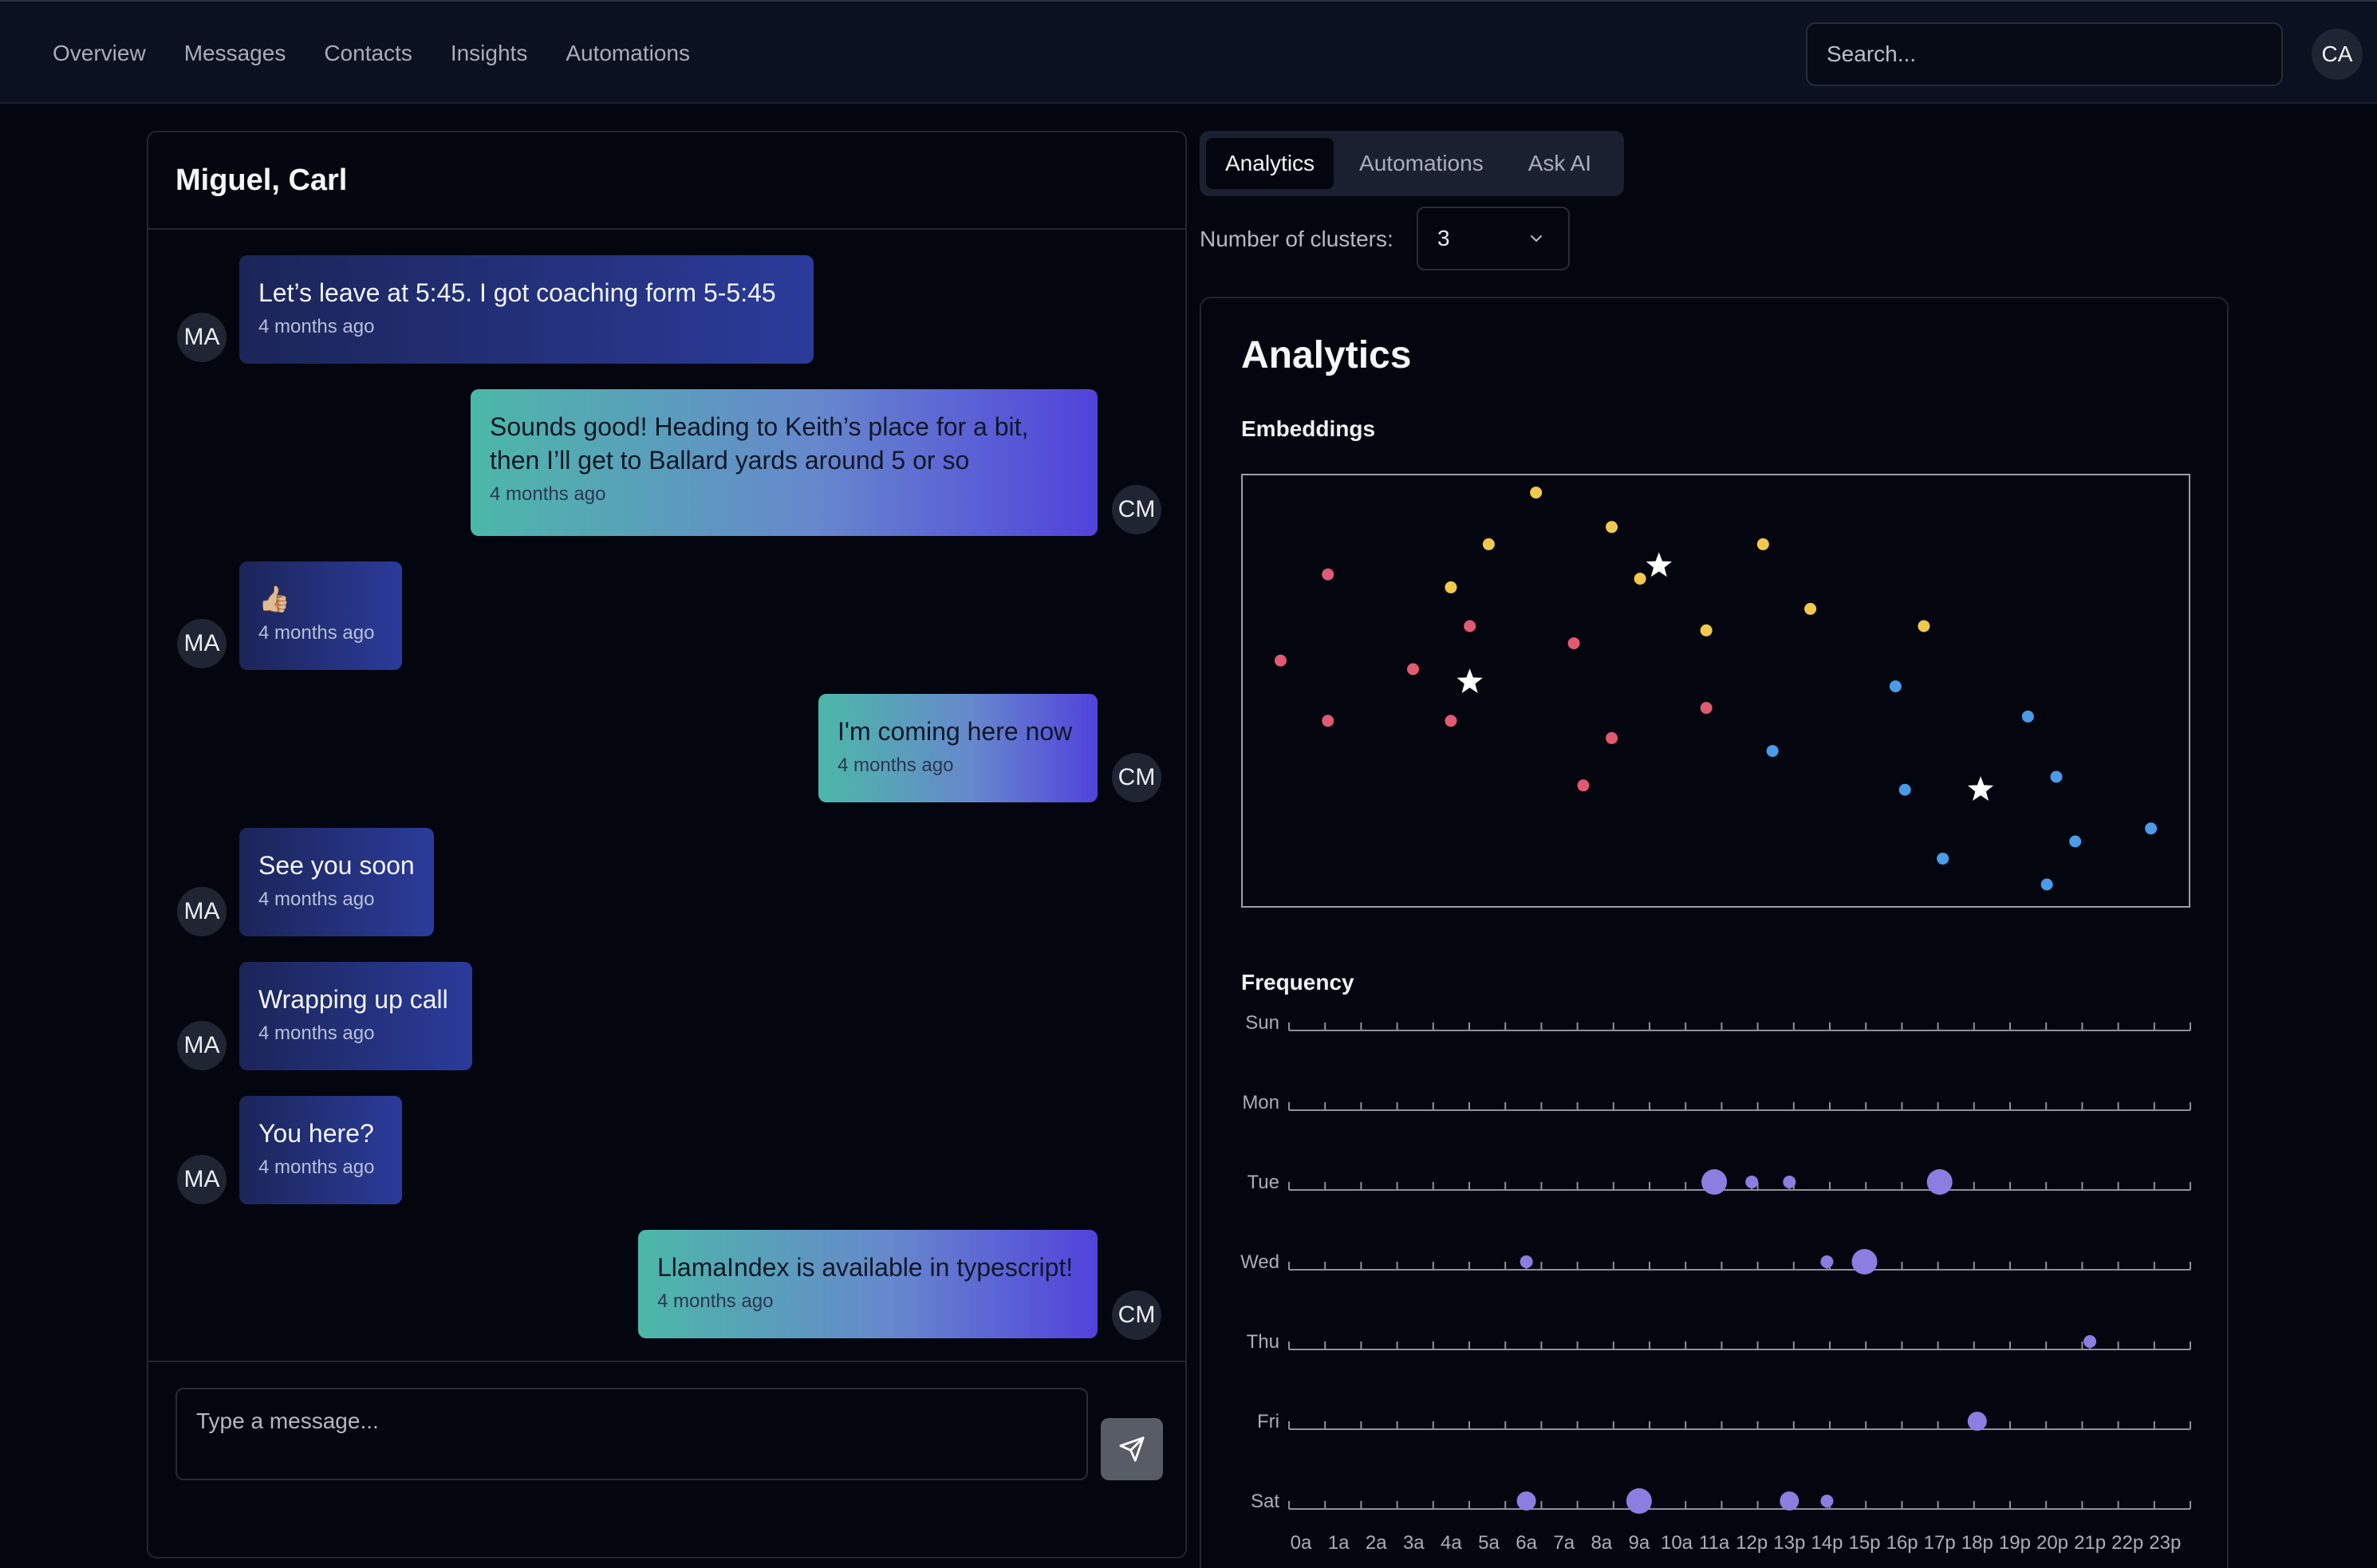 This screenshot has width=2377, height=1568. What do you see at coordinates (1268, 1422) in the screenshot?
I see `frequency-day-label: Fri` at bounding box center [1268, 1422].